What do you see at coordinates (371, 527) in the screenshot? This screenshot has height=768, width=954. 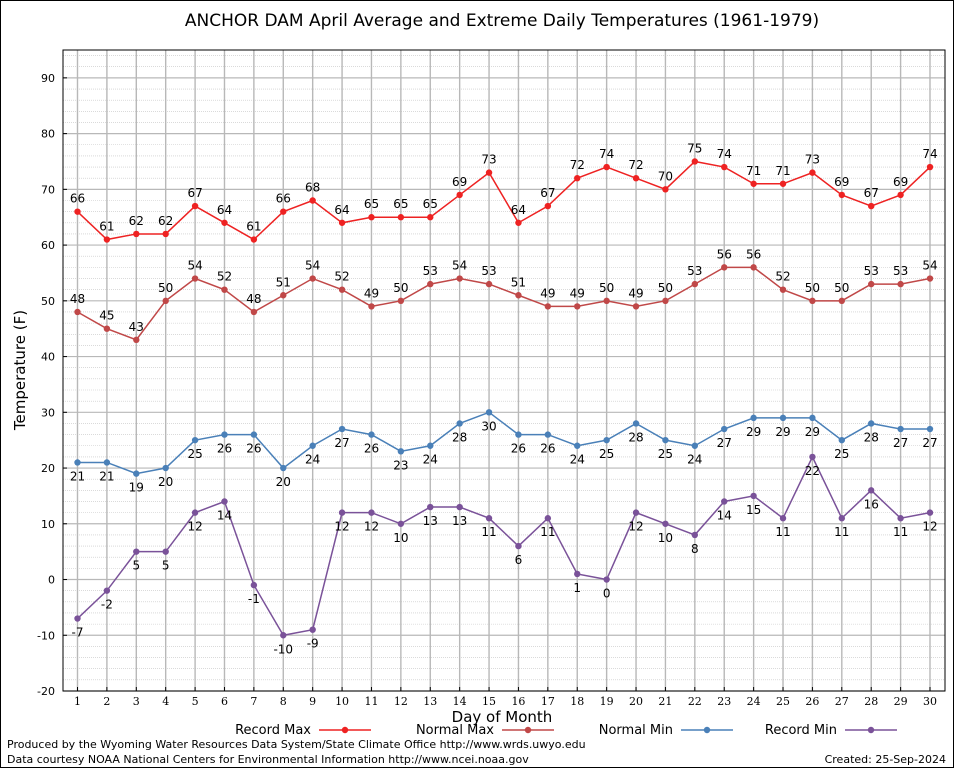 I see `record-min-data-label: 12` at bounding box center [371, 527].